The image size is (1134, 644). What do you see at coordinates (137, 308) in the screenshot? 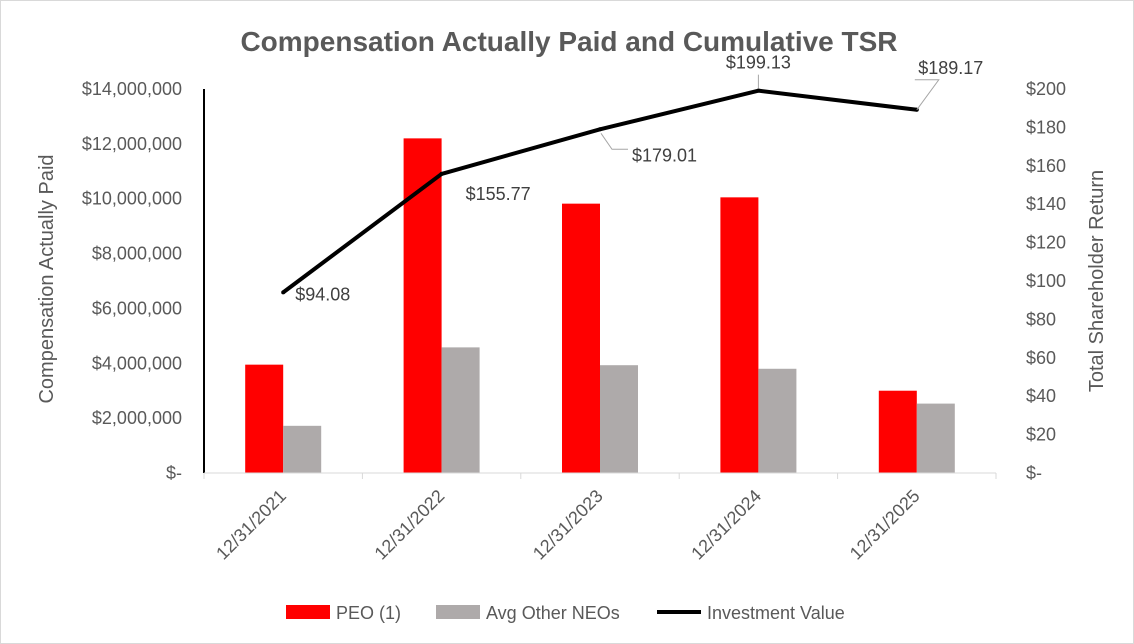
I see `left-tick-label: $6,000,000` at bounding box center [137, 308].